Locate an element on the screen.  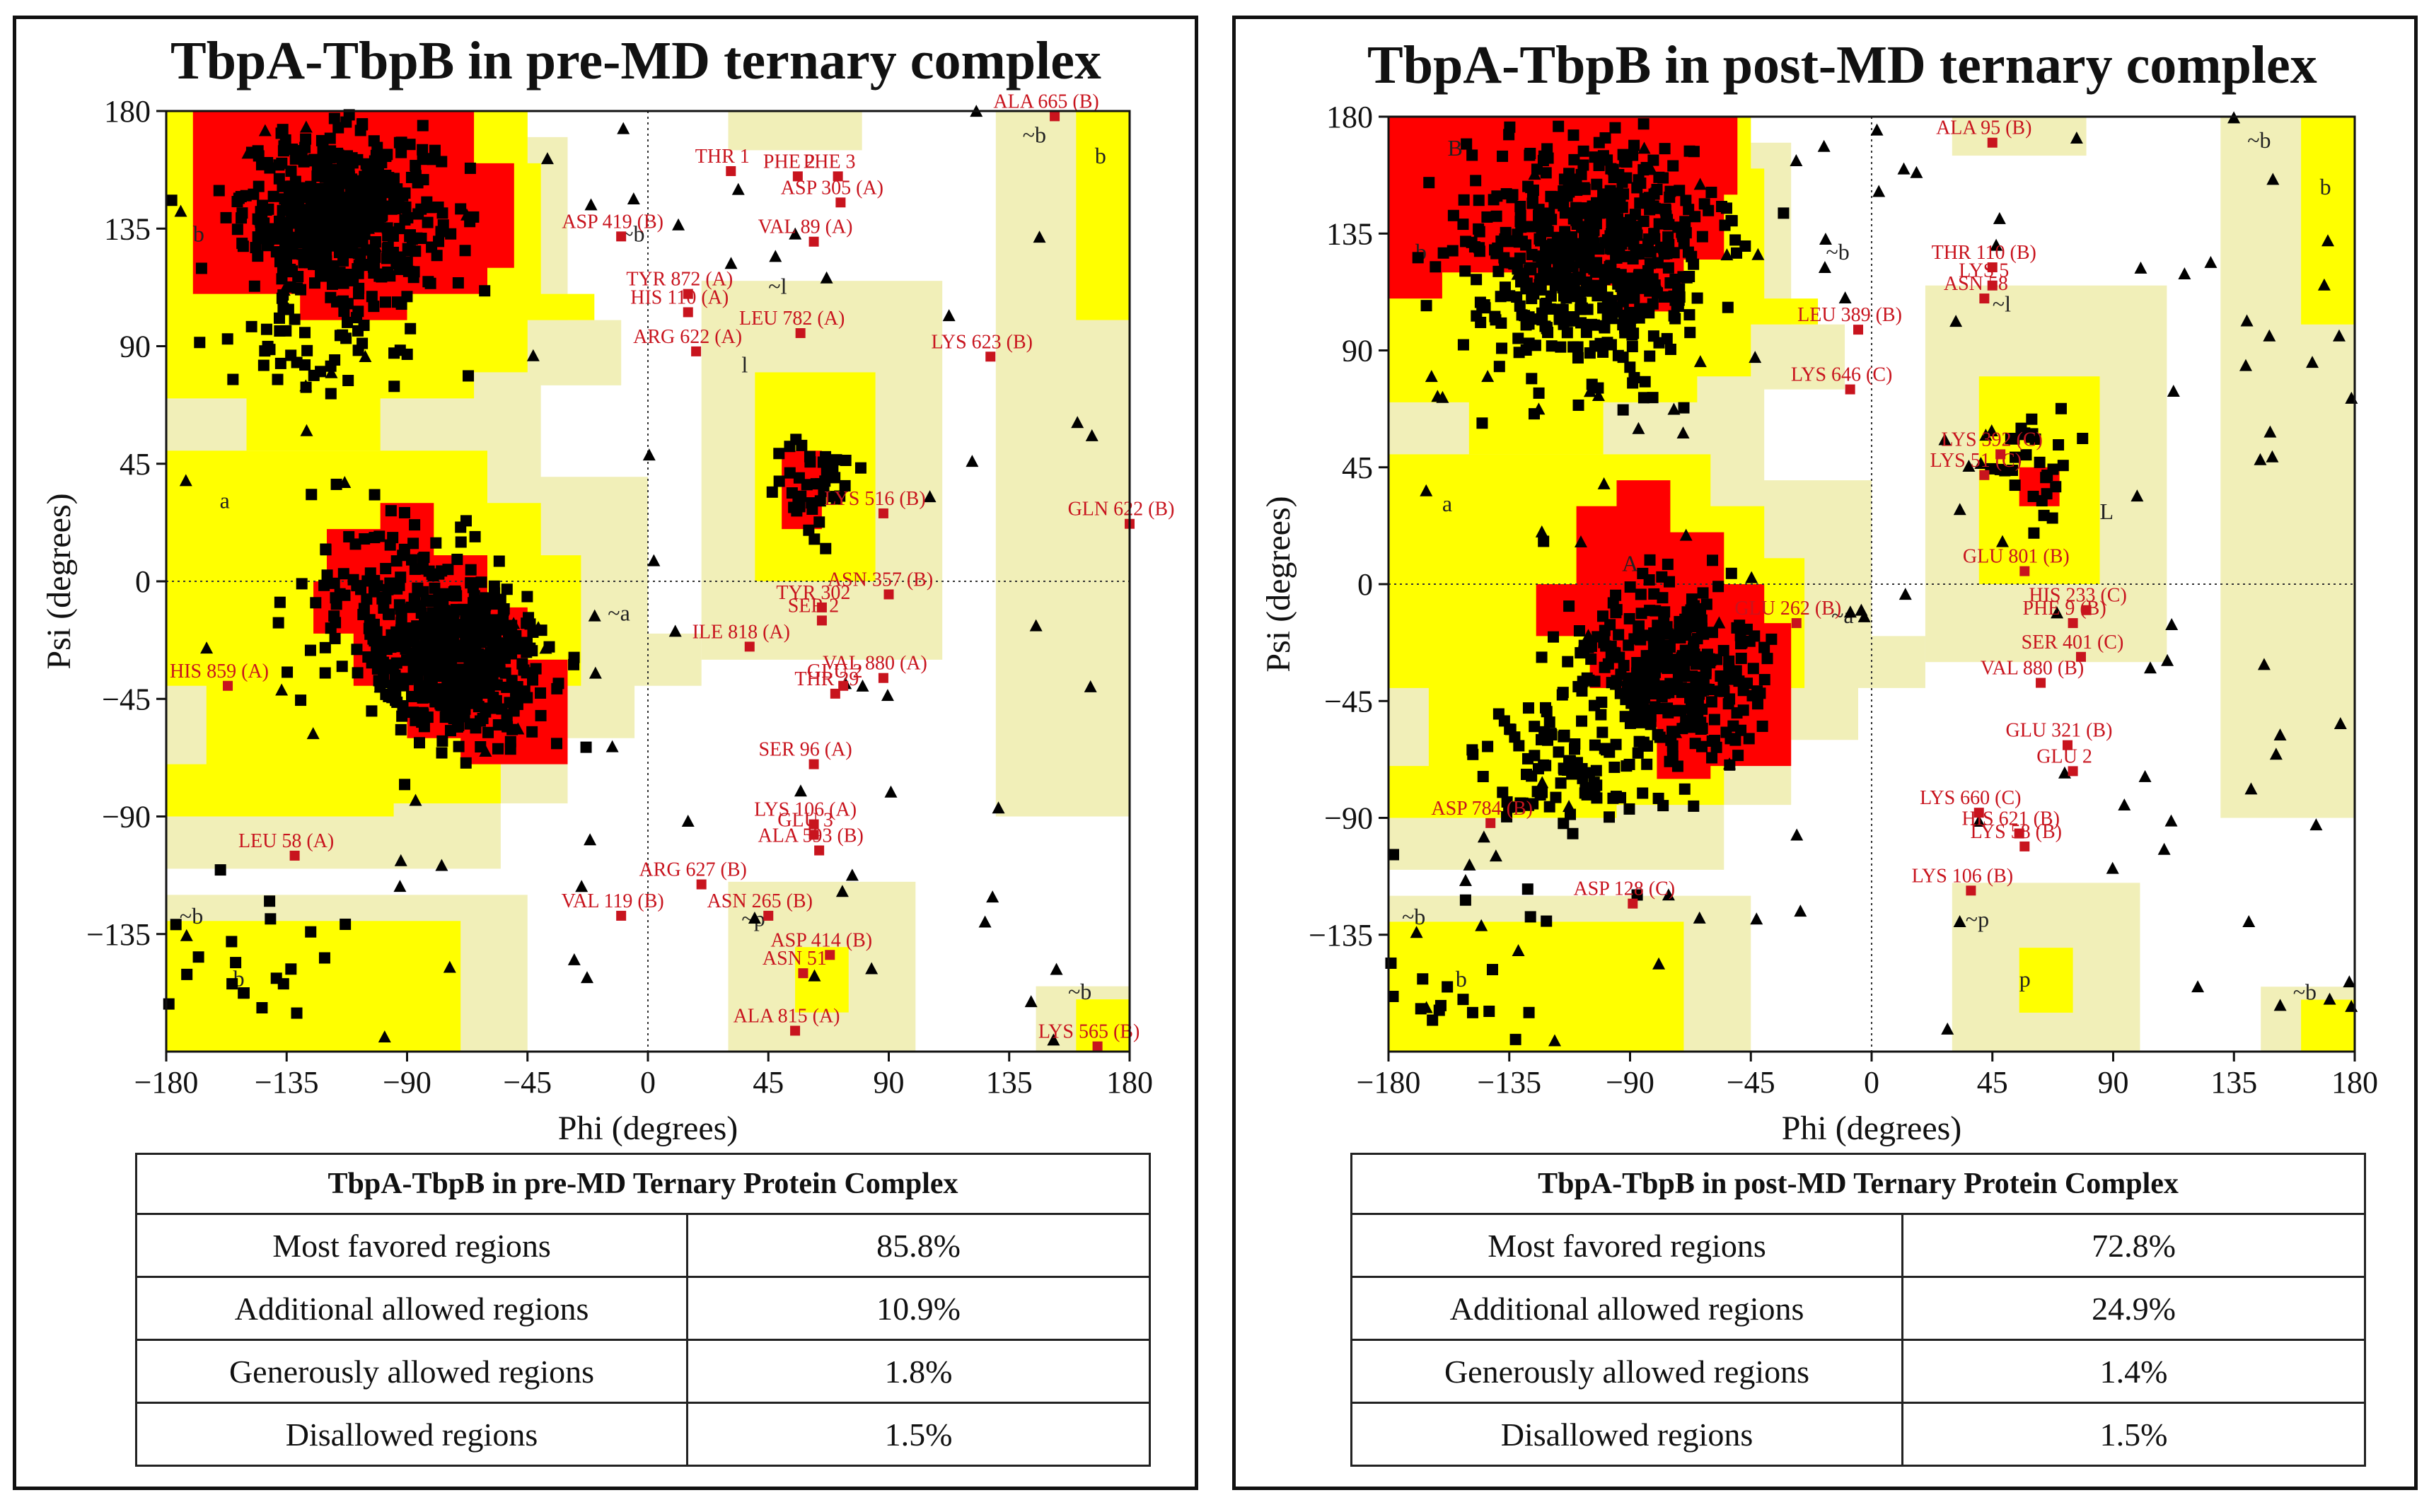
y-tick-label: 180 is located at coordinates (1350, 117).